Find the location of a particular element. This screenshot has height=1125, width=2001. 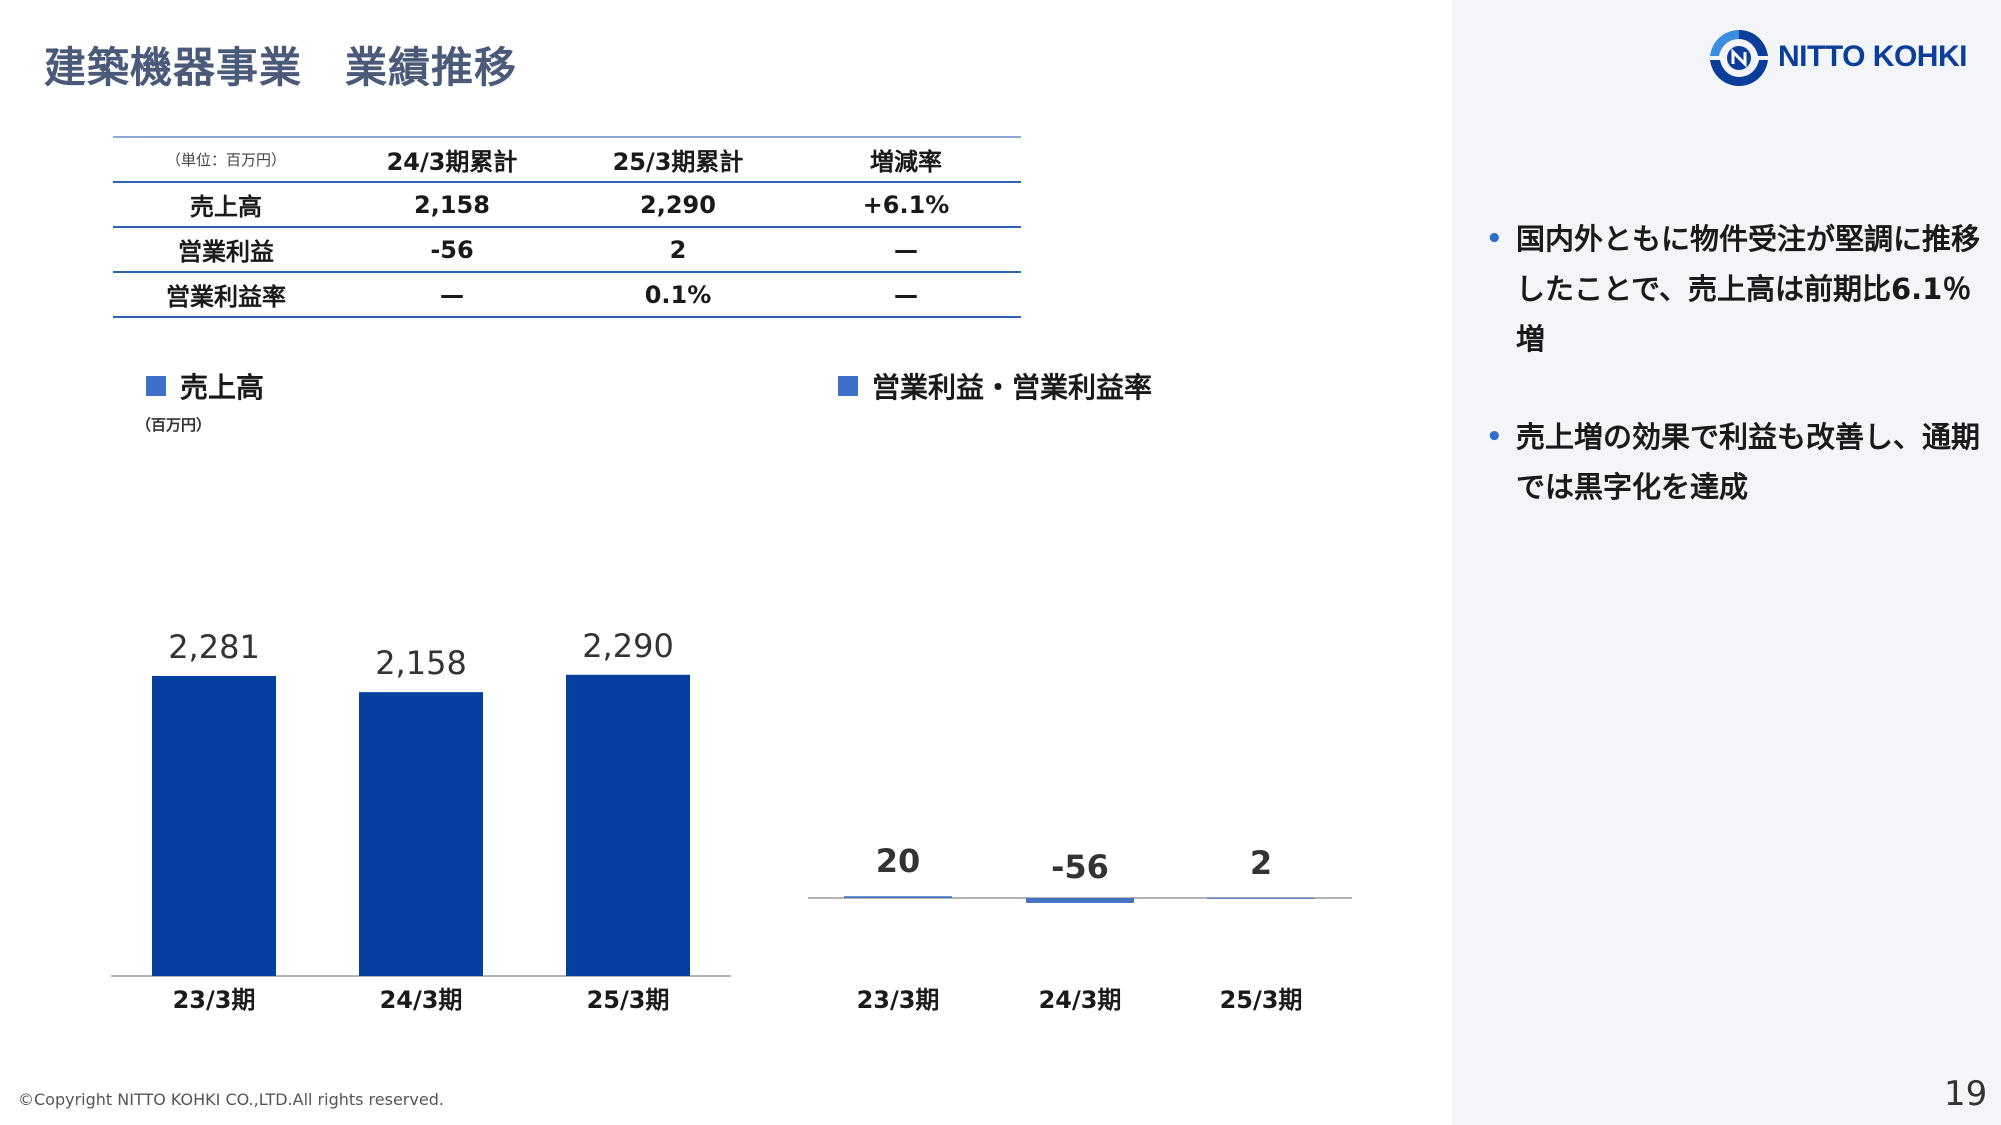

bullet-text: 国内外ともに物件受注が堅調に推移したことで、売上高は前期比6.1％増 is located at coordinates (1748, 289).